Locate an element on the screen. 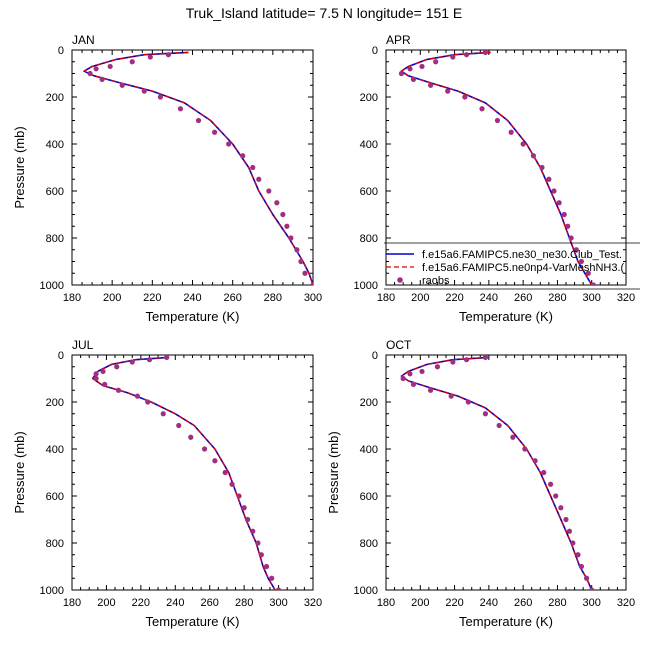  legend-label: f.e15a6.FAMIPC5.ne0np4-VarMeshNH3.( is located at coordinates (523, 268).